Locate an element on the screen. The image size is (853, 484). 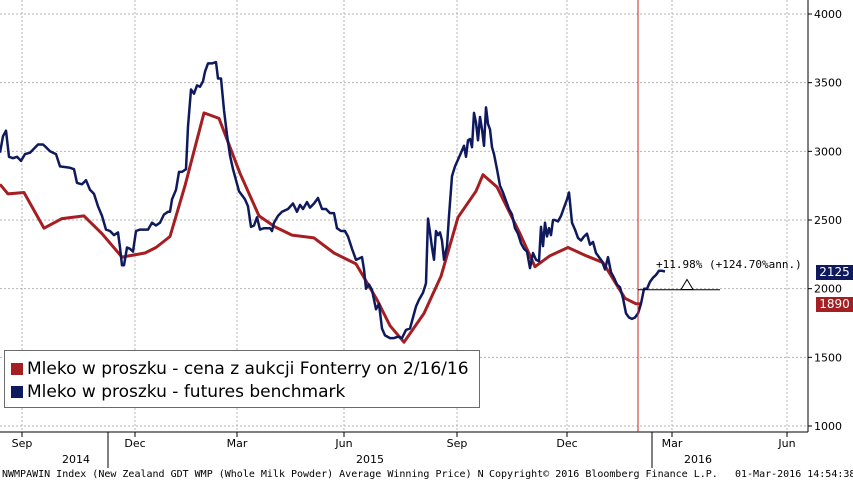
y-tick-label: 2500 is located at coordinates (828, 220).